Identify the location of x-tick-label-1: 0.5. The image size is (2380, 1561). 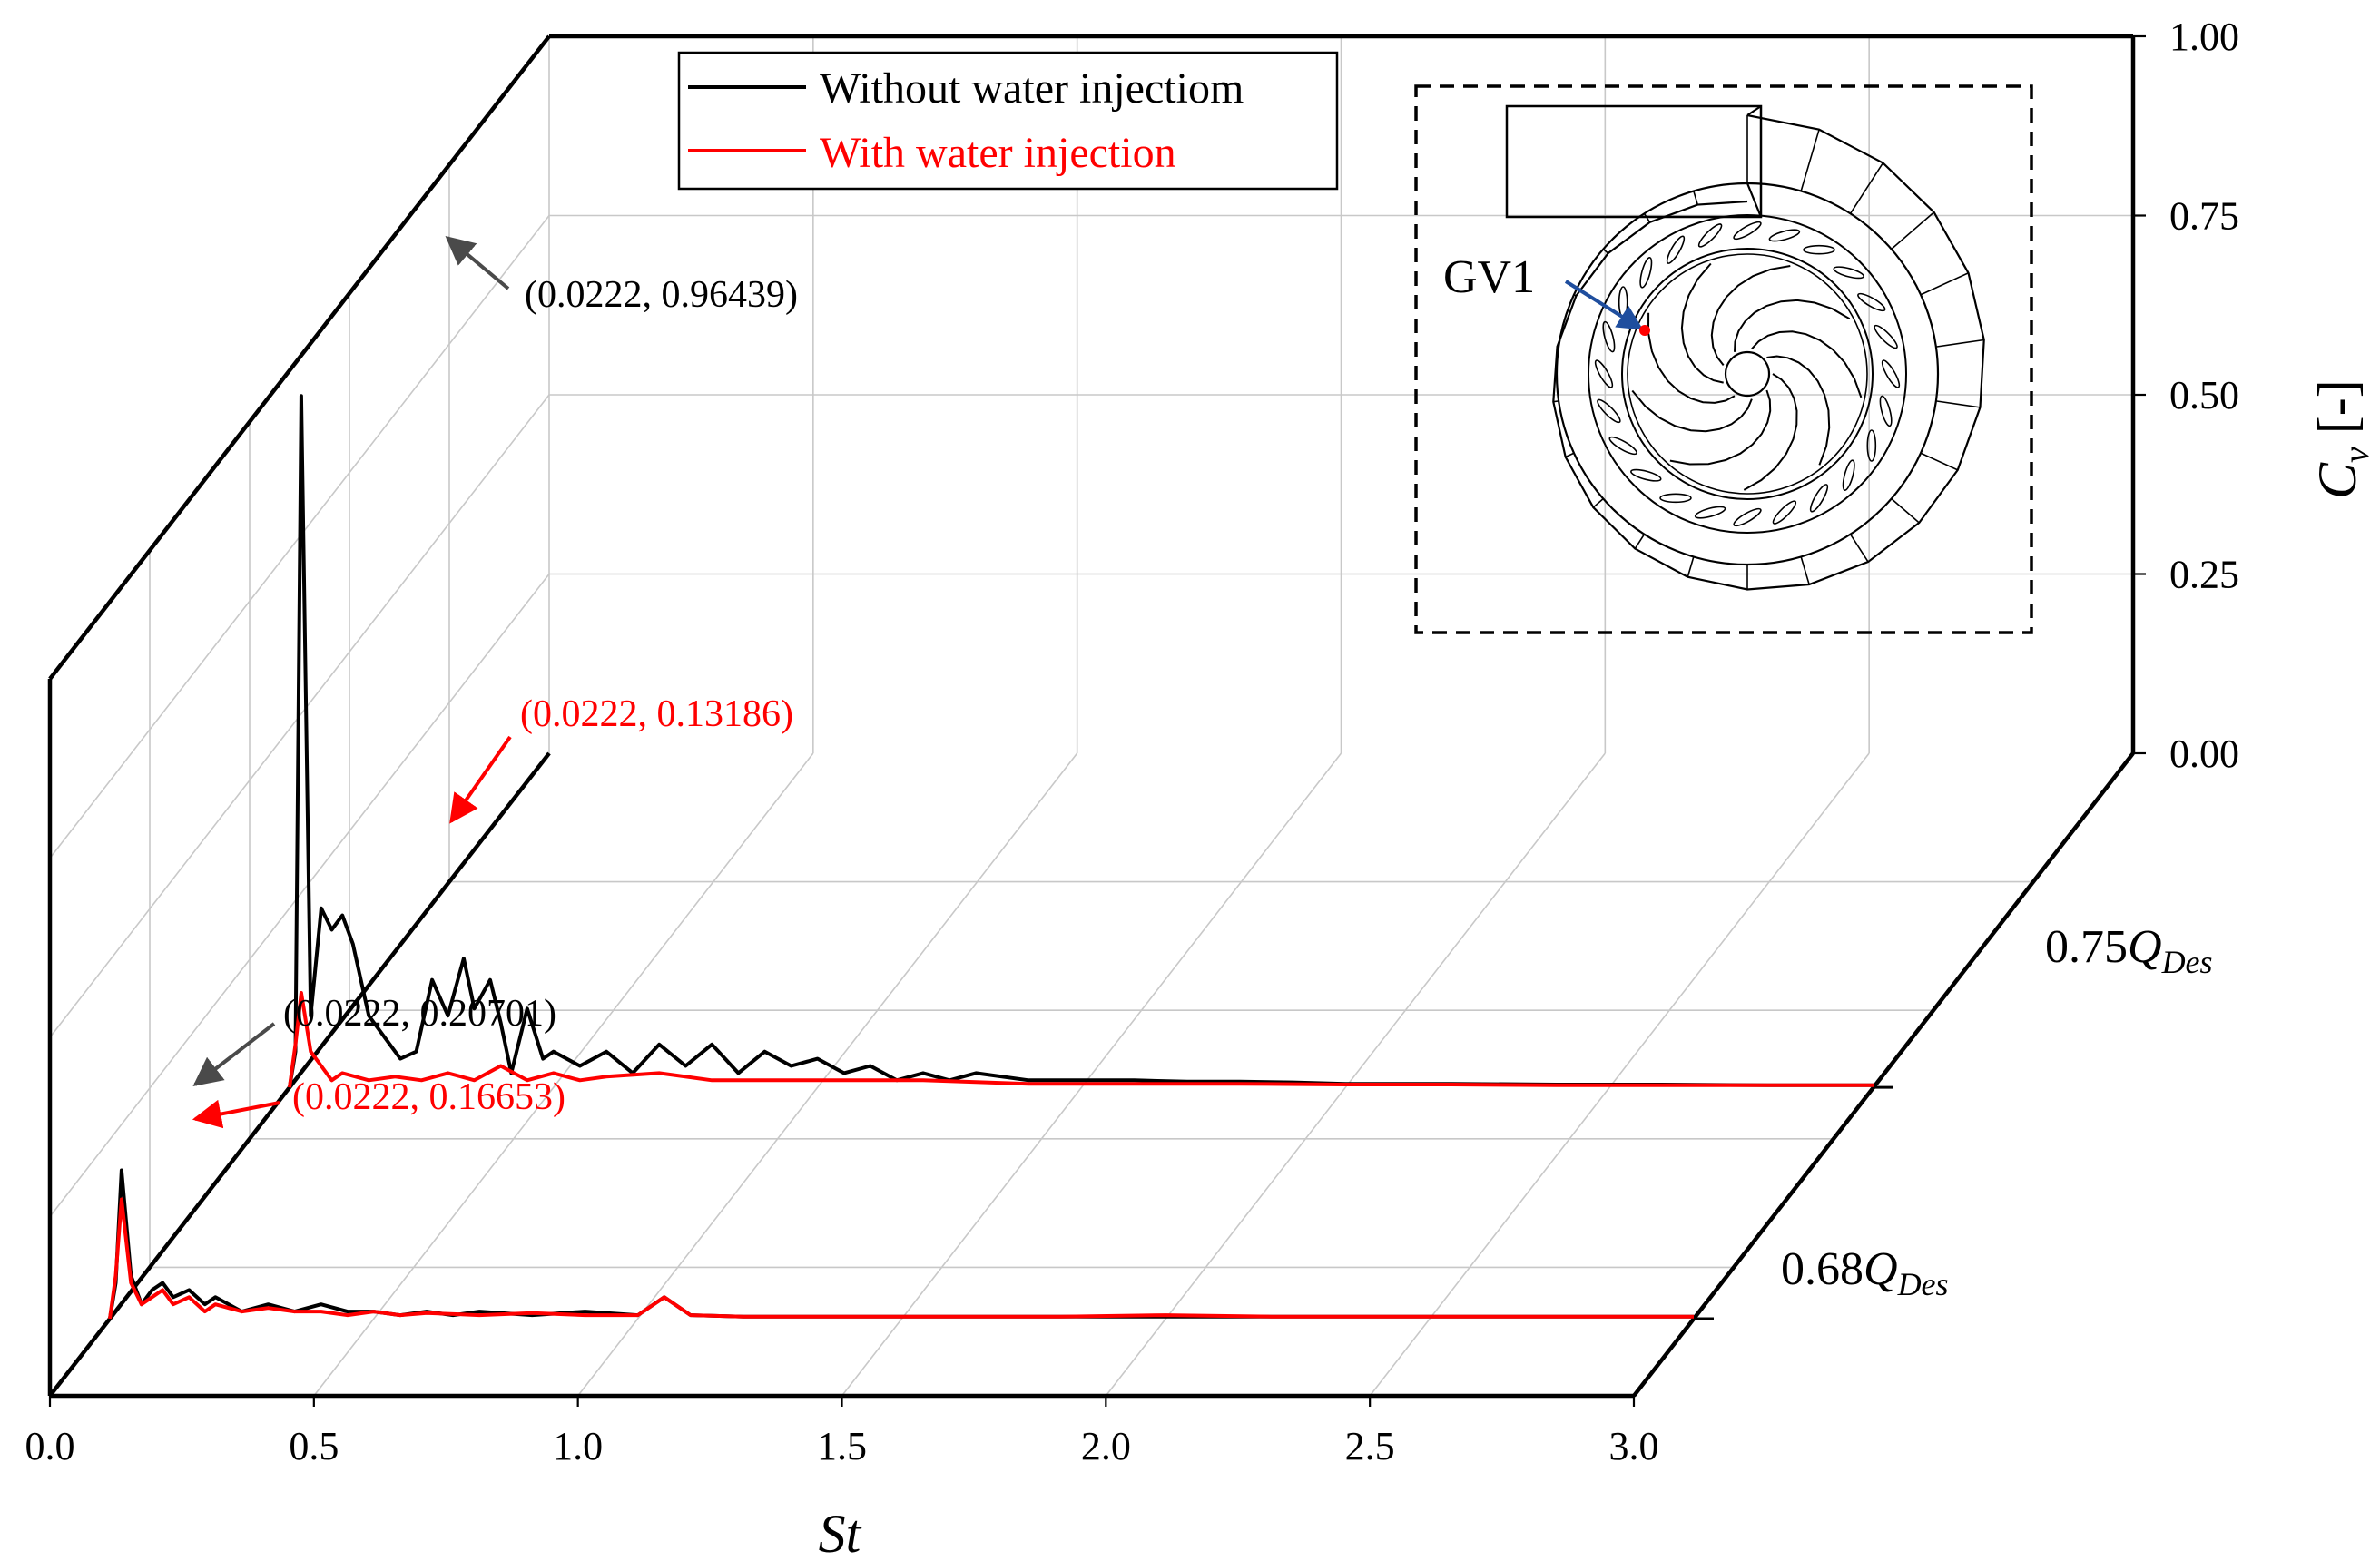
(314, 1446).